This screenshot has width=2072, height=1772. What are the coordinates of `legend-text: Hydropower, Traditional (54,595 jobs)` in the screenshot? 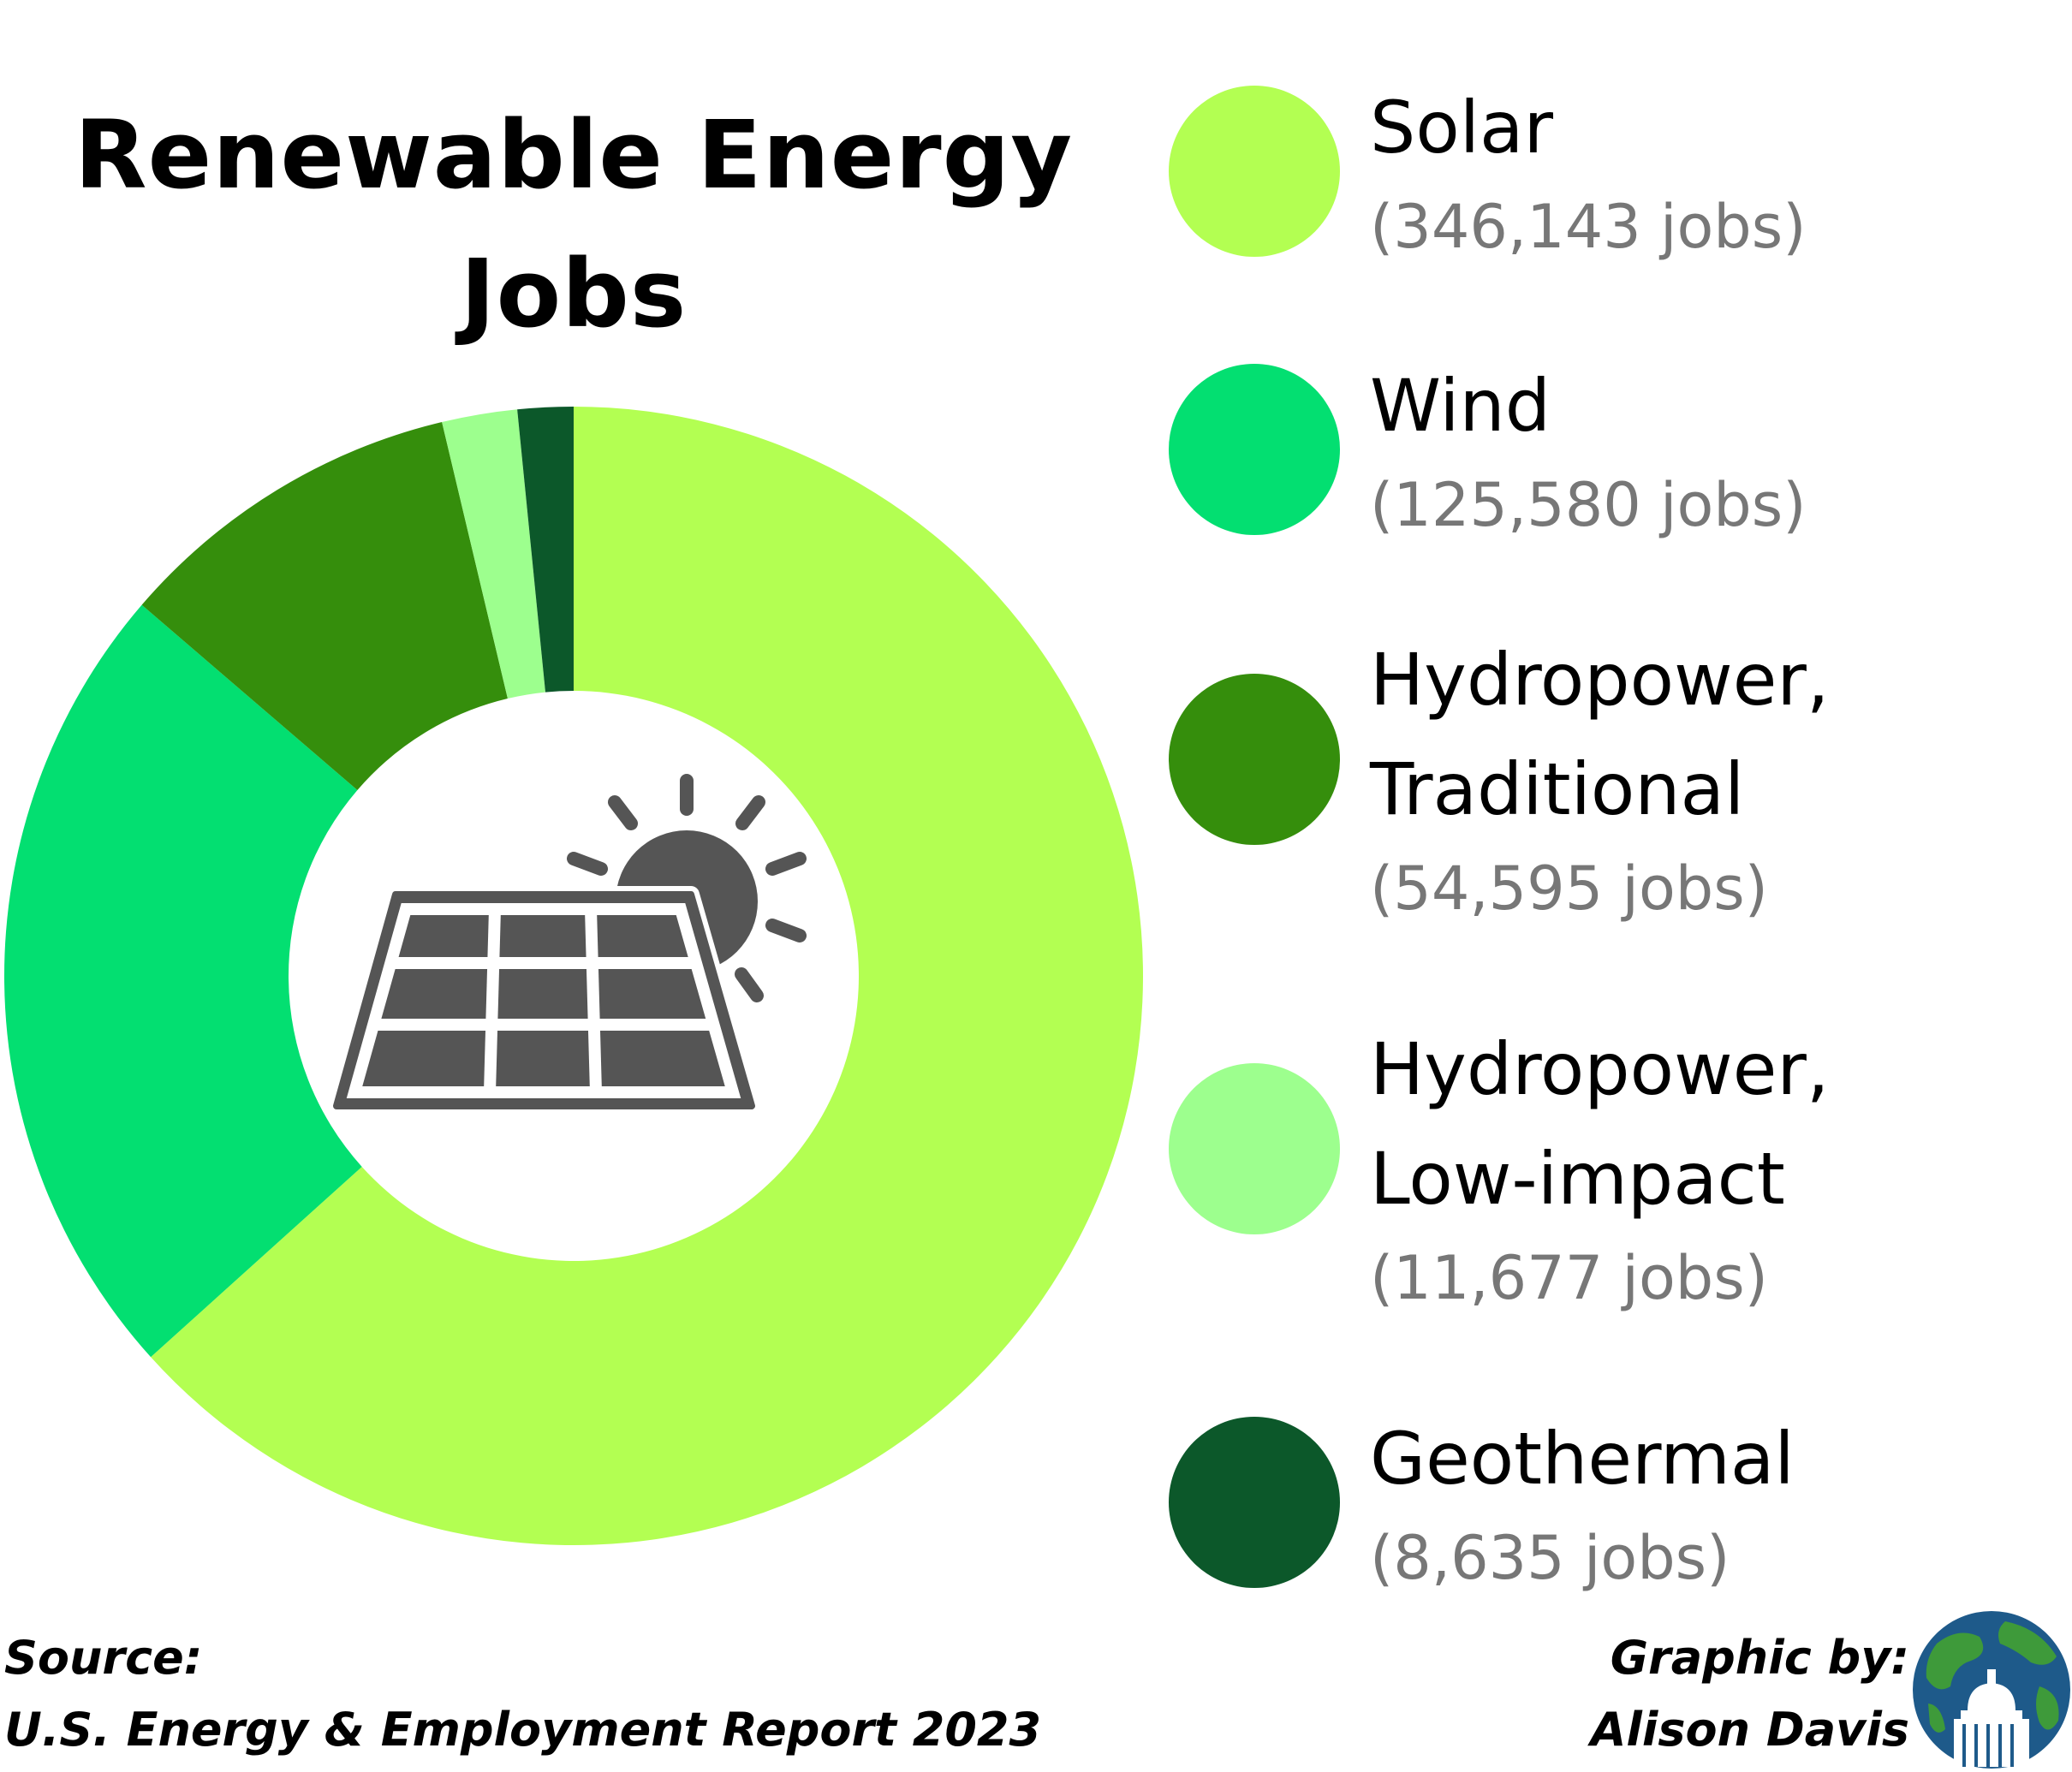 It's located at (1716, 779).